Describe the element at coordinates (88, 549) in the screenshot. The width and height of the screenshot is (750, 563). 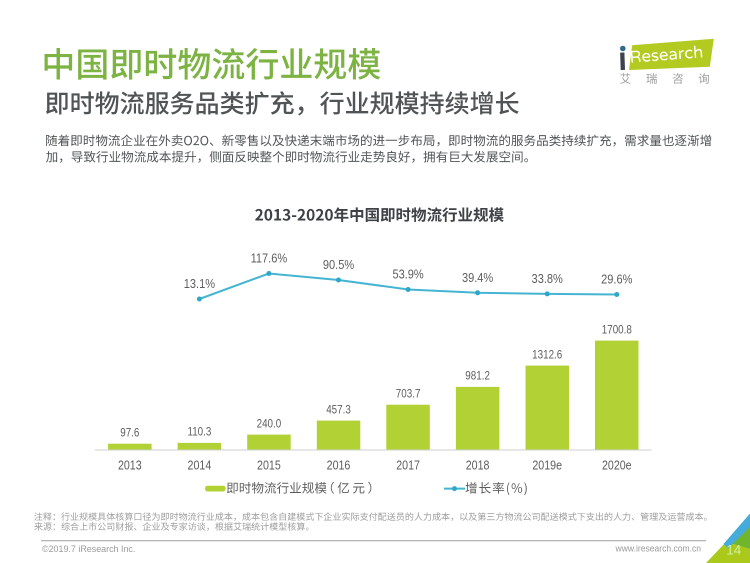
I see `svg-text: ©2019.7 iResearch Inc.` at that location.